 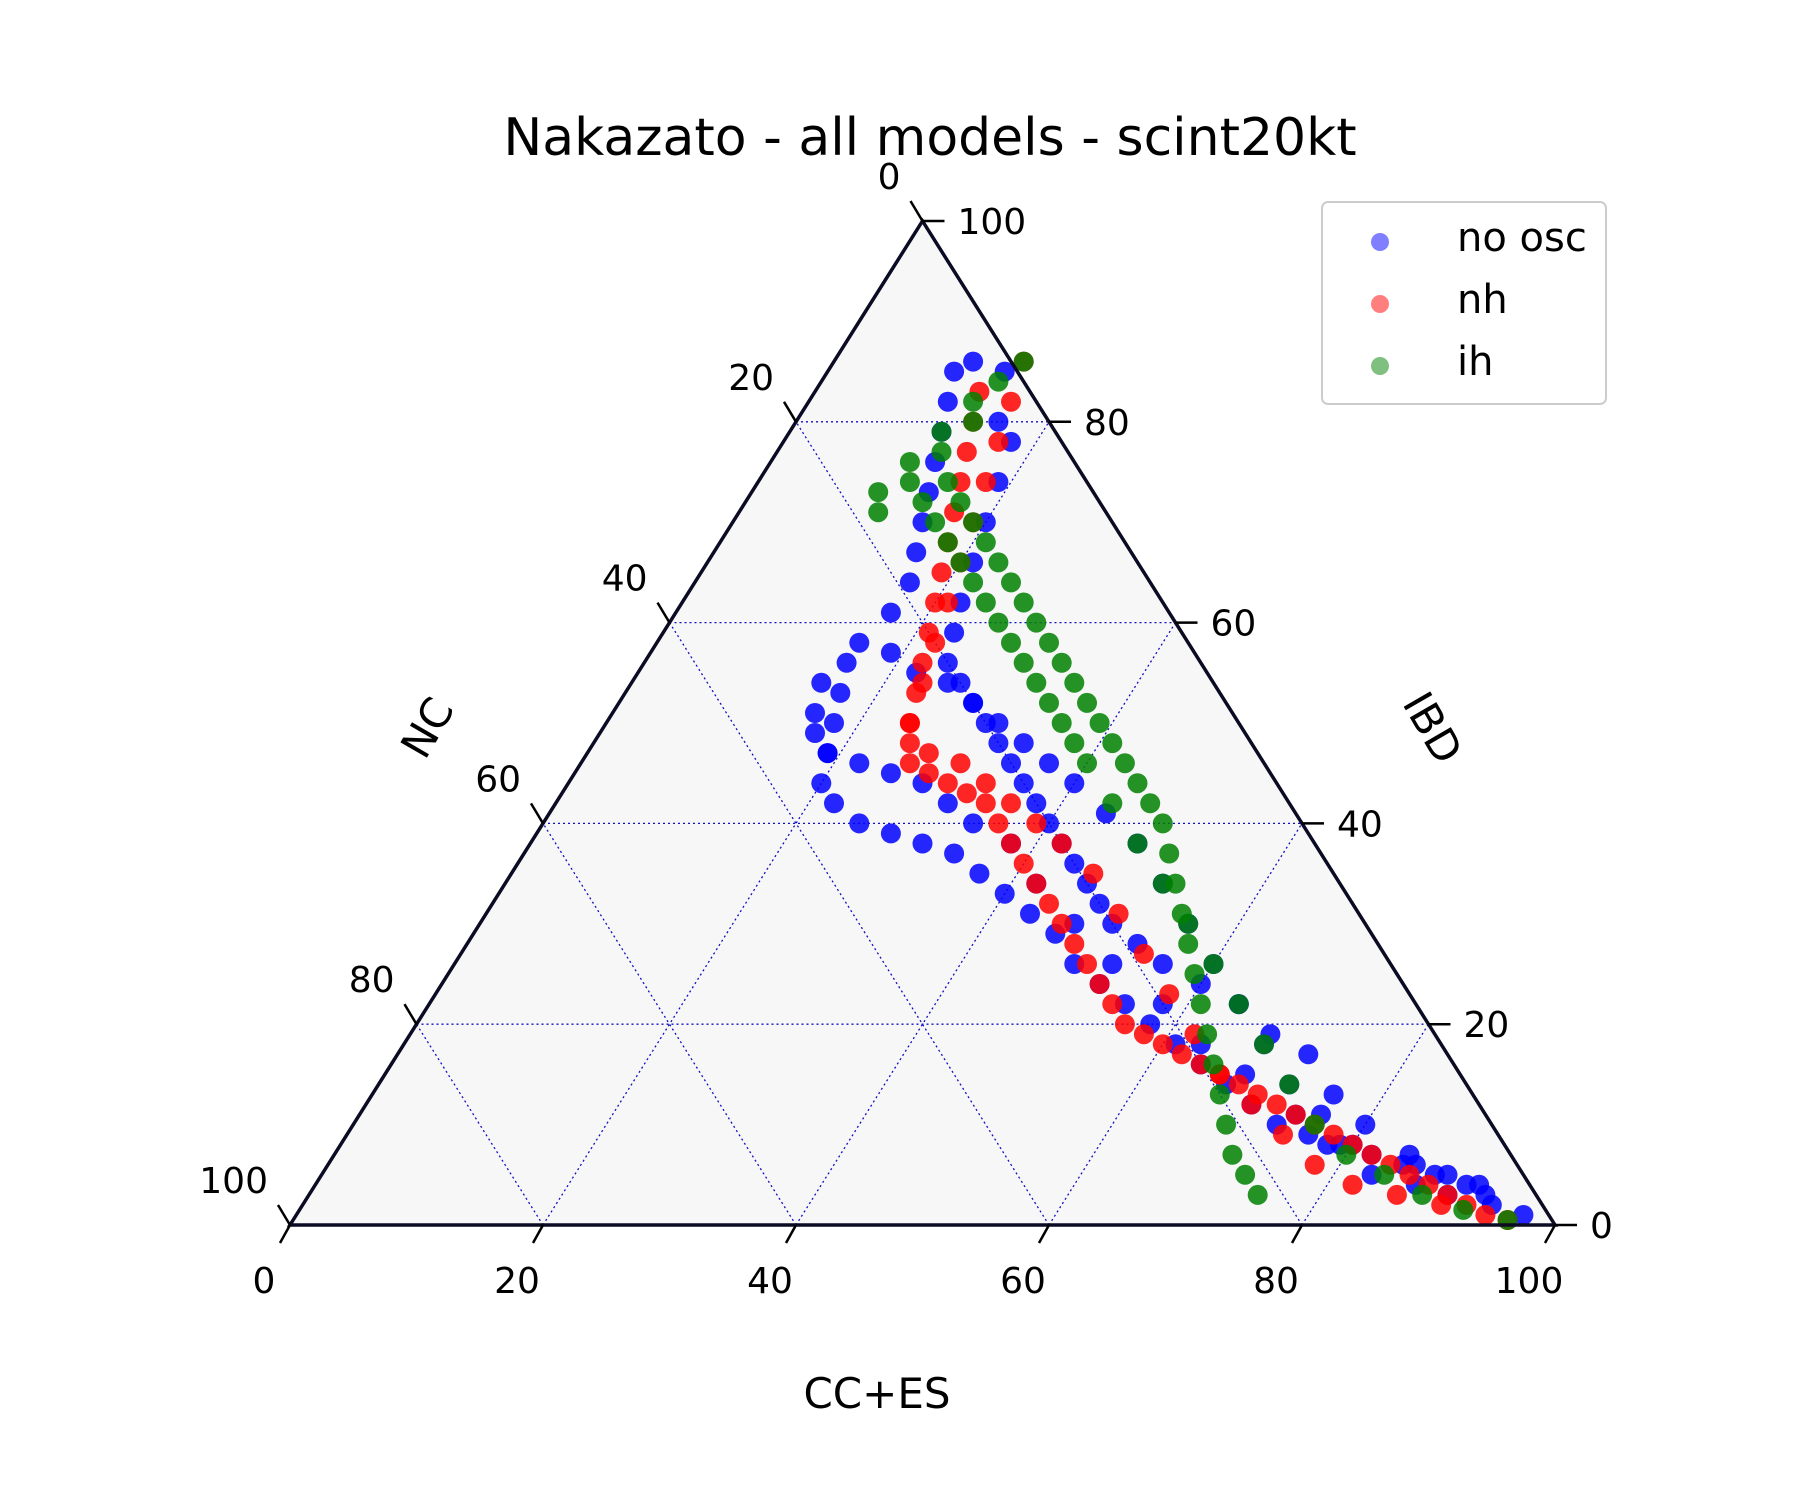 What do you see at coordinates (1234, 624) in the screenshot?
I see `tick-label-right-60: 60` at bounding box center [1234, 624].